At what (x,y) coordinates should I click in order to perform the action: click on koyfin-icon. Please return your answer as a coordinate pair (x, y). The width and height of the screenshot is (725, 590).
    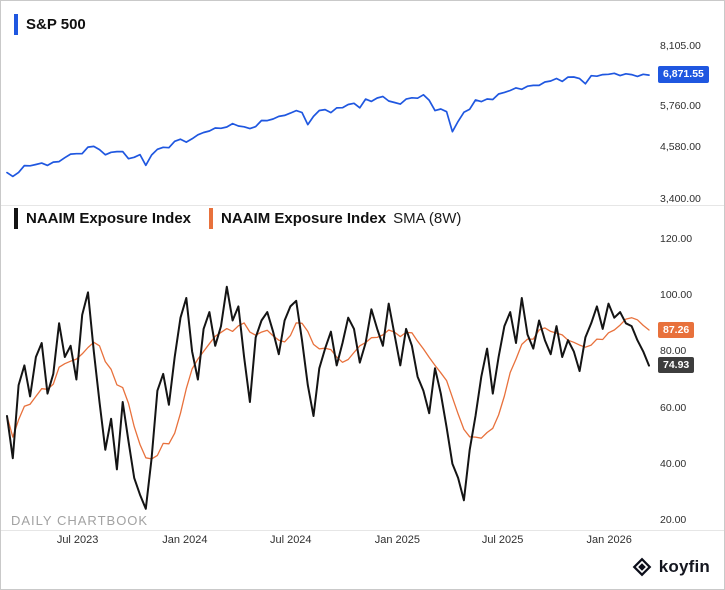
    Looking at the image, I should click on (642, 567).